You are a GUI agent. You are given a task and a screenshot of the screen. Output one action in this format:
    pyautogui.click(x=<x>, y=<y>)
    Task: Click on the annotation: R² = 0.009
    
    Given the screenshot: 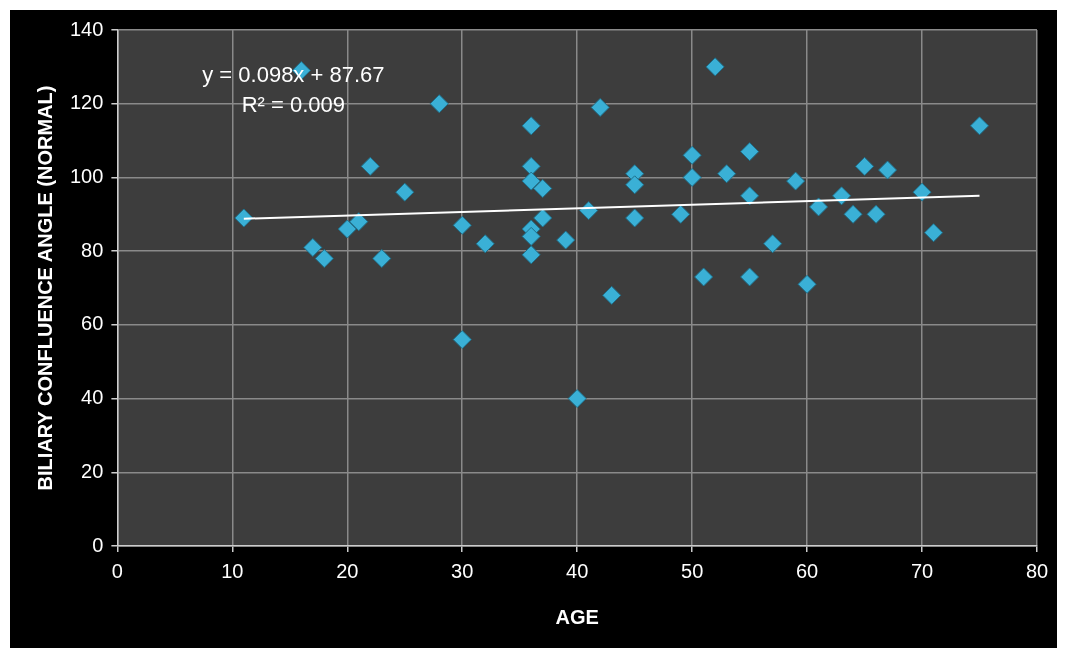 What is the action you would take?
    pyautogui.click(x=293, y=104)
    